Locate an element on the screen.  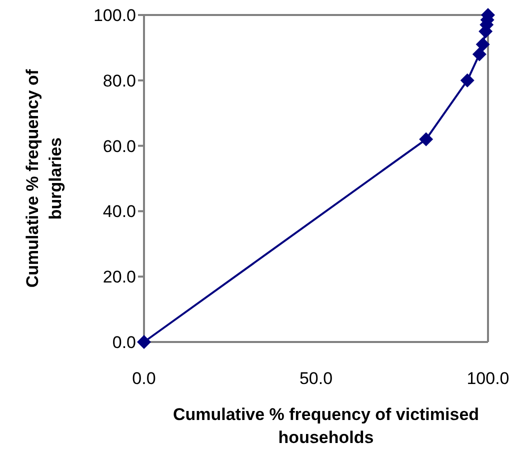
y-tick-label: 0.0 is located at coordinates (124, 342).